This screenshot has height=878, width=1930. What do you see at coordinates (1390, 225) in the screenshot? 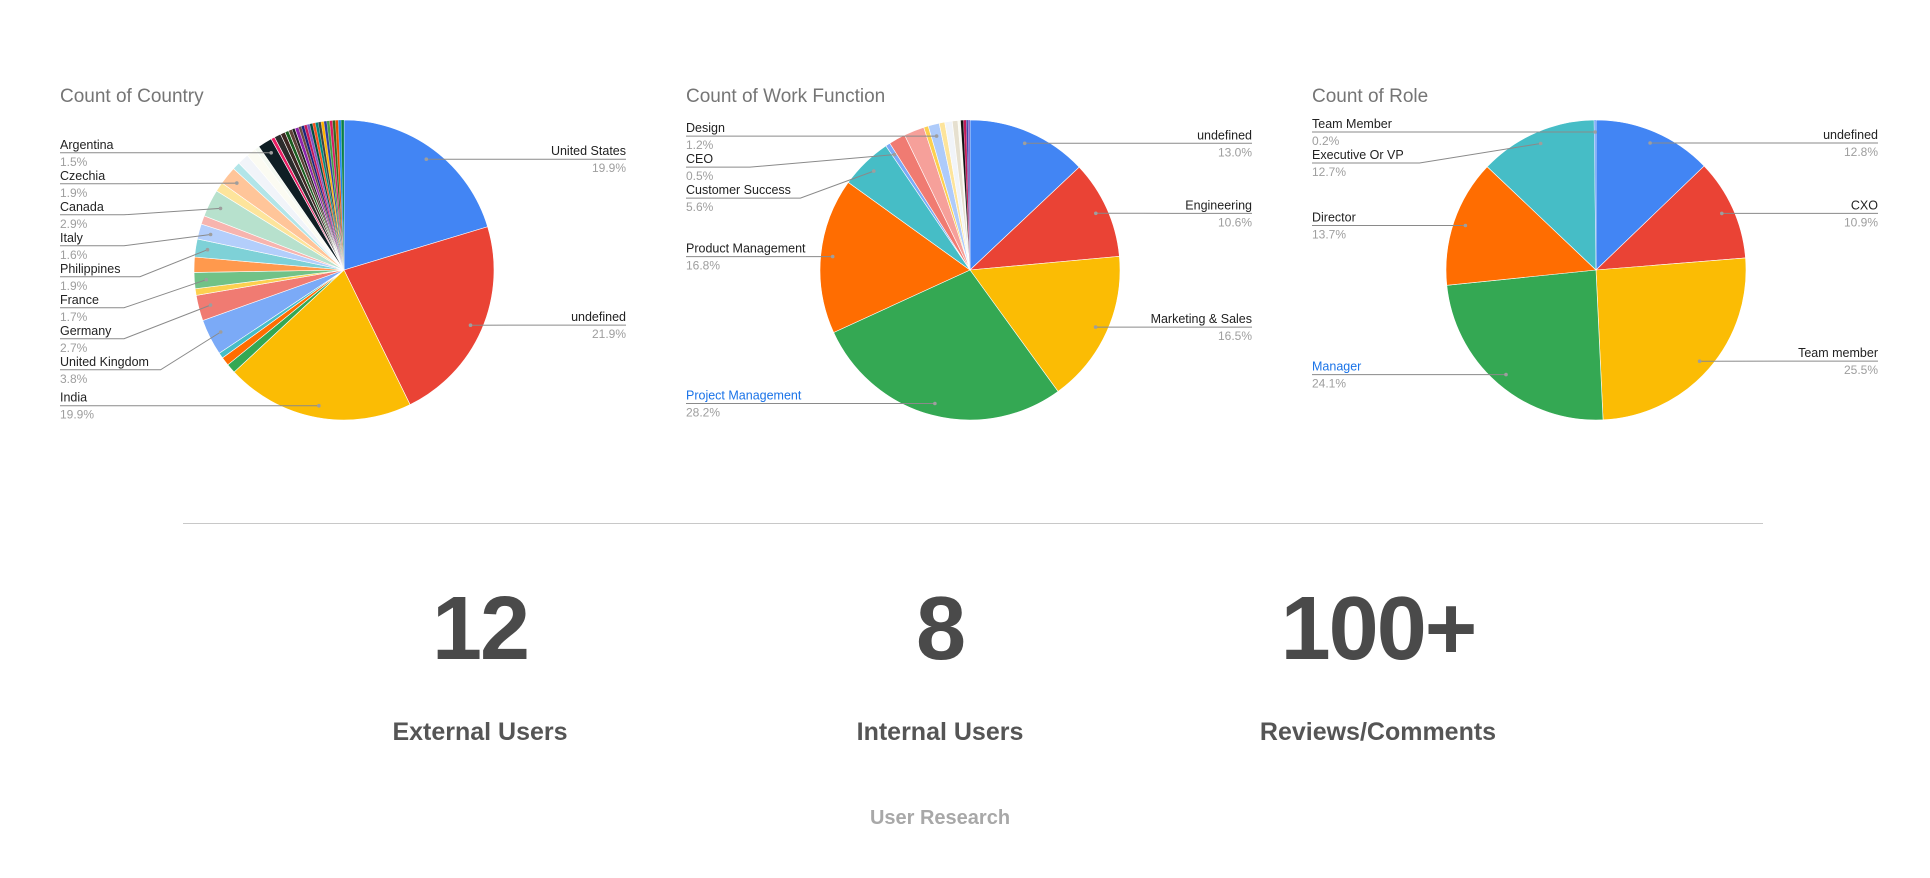
I see `slice-label-director: Director 13.7%` at bounding box center [1390, 225].